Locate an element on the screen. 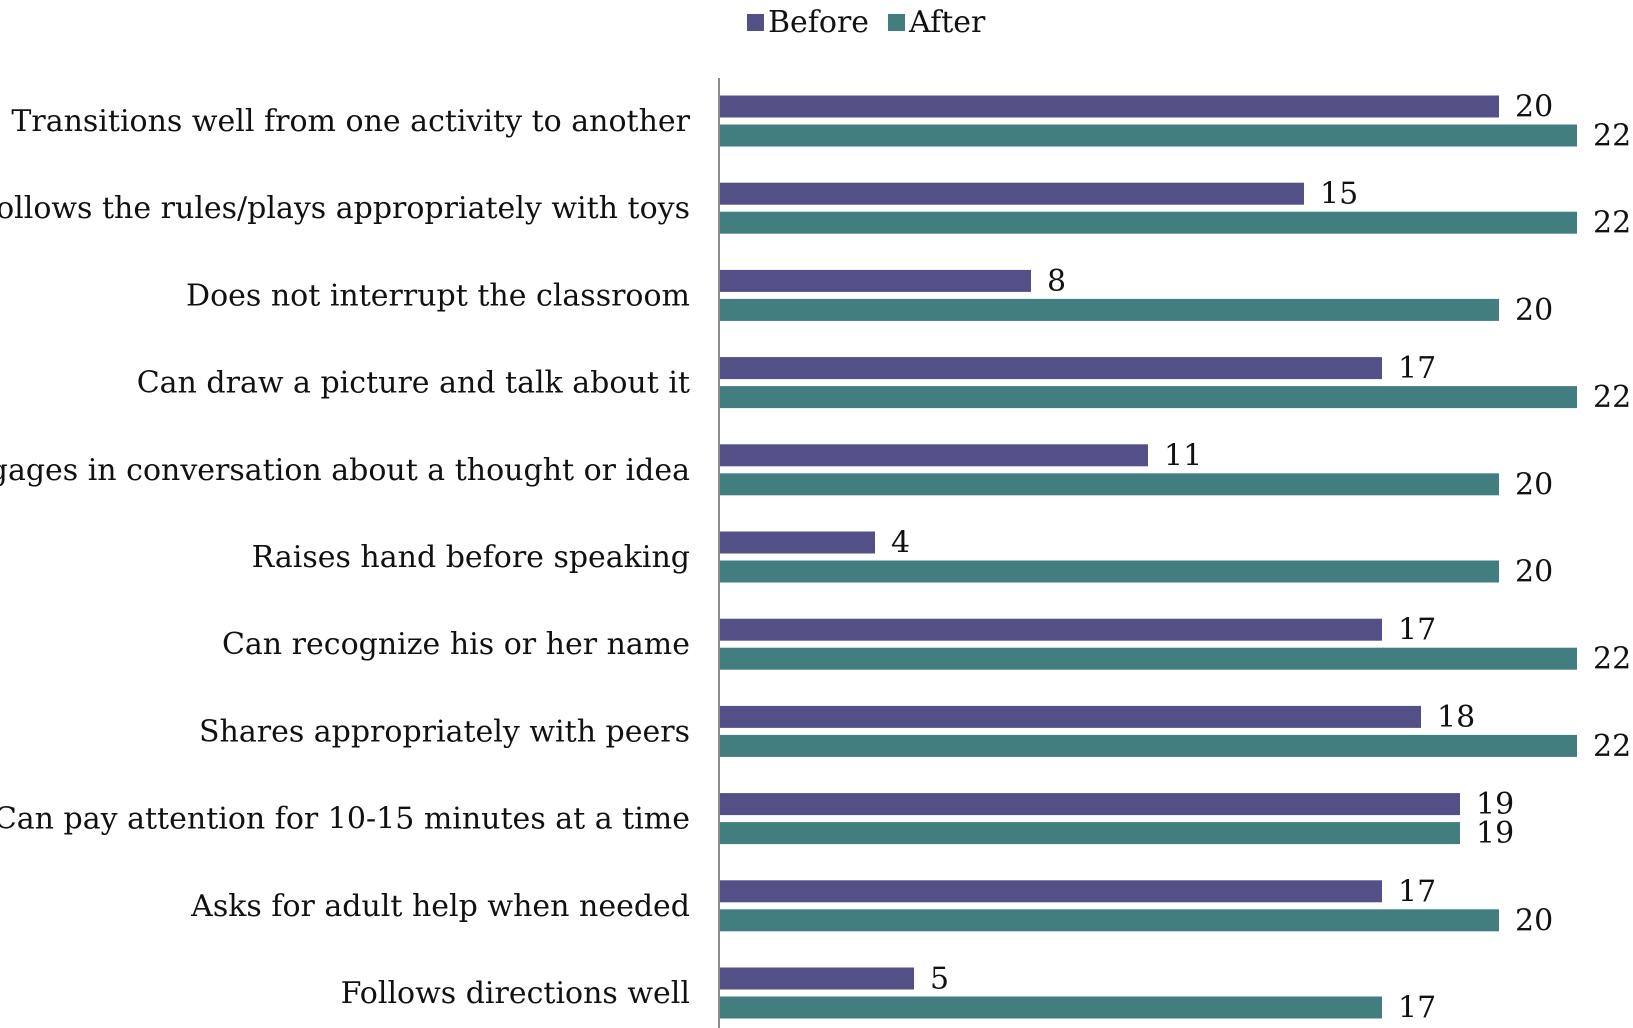 This screenshot has width=1633, height=1028. legend: Before After is located at coordinates (866, 22).